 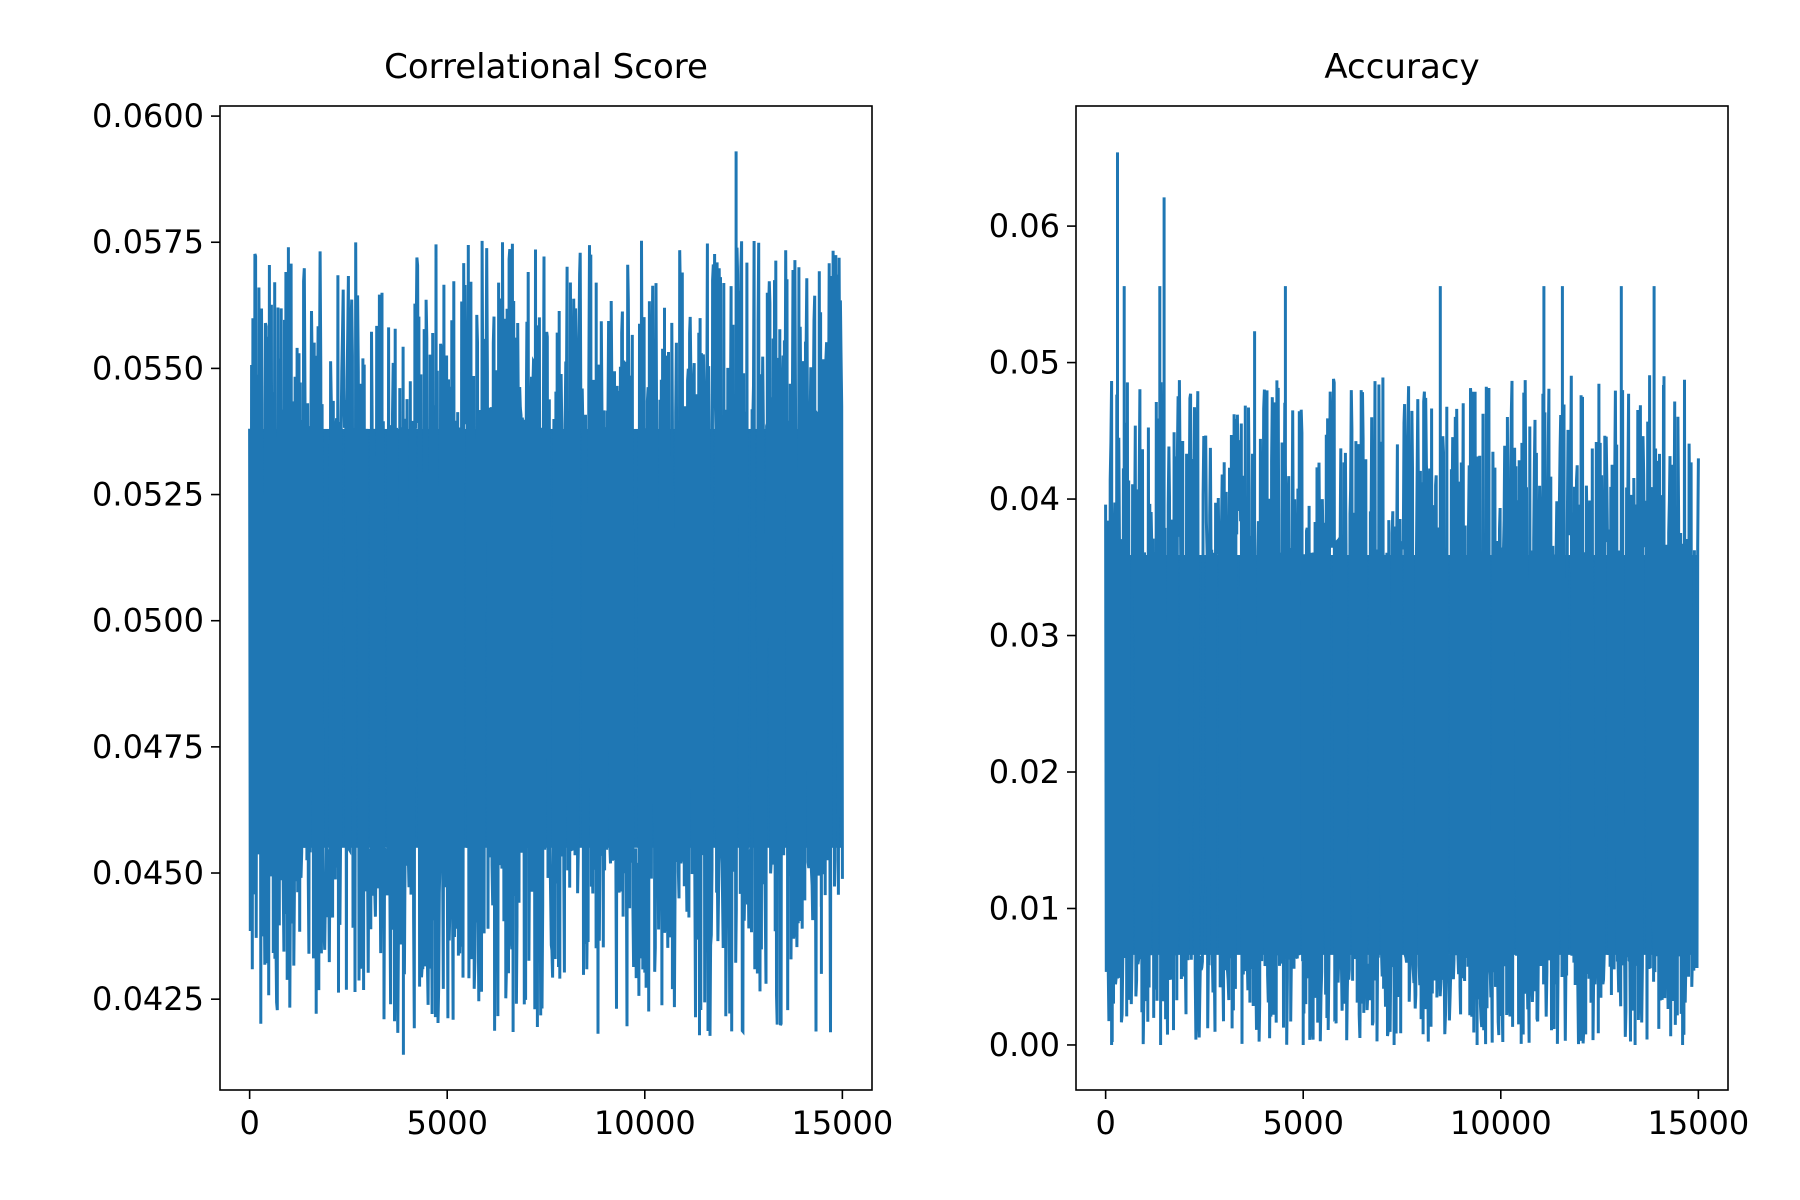 I want to click on y-tick-label: 0.0600, so click(x=148, y=116).